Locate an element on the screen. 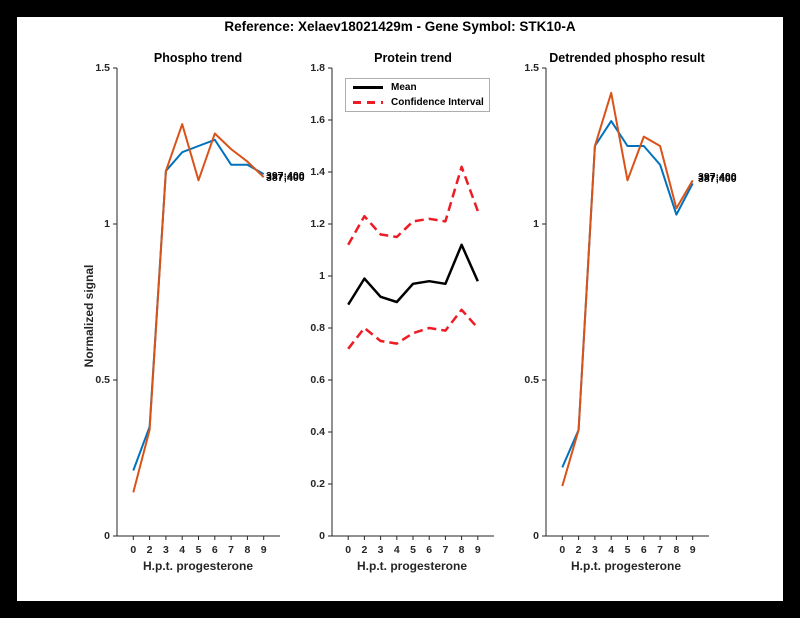 This screenshot has width=800, height=618. mean-line is located at coordinates (413, 274).